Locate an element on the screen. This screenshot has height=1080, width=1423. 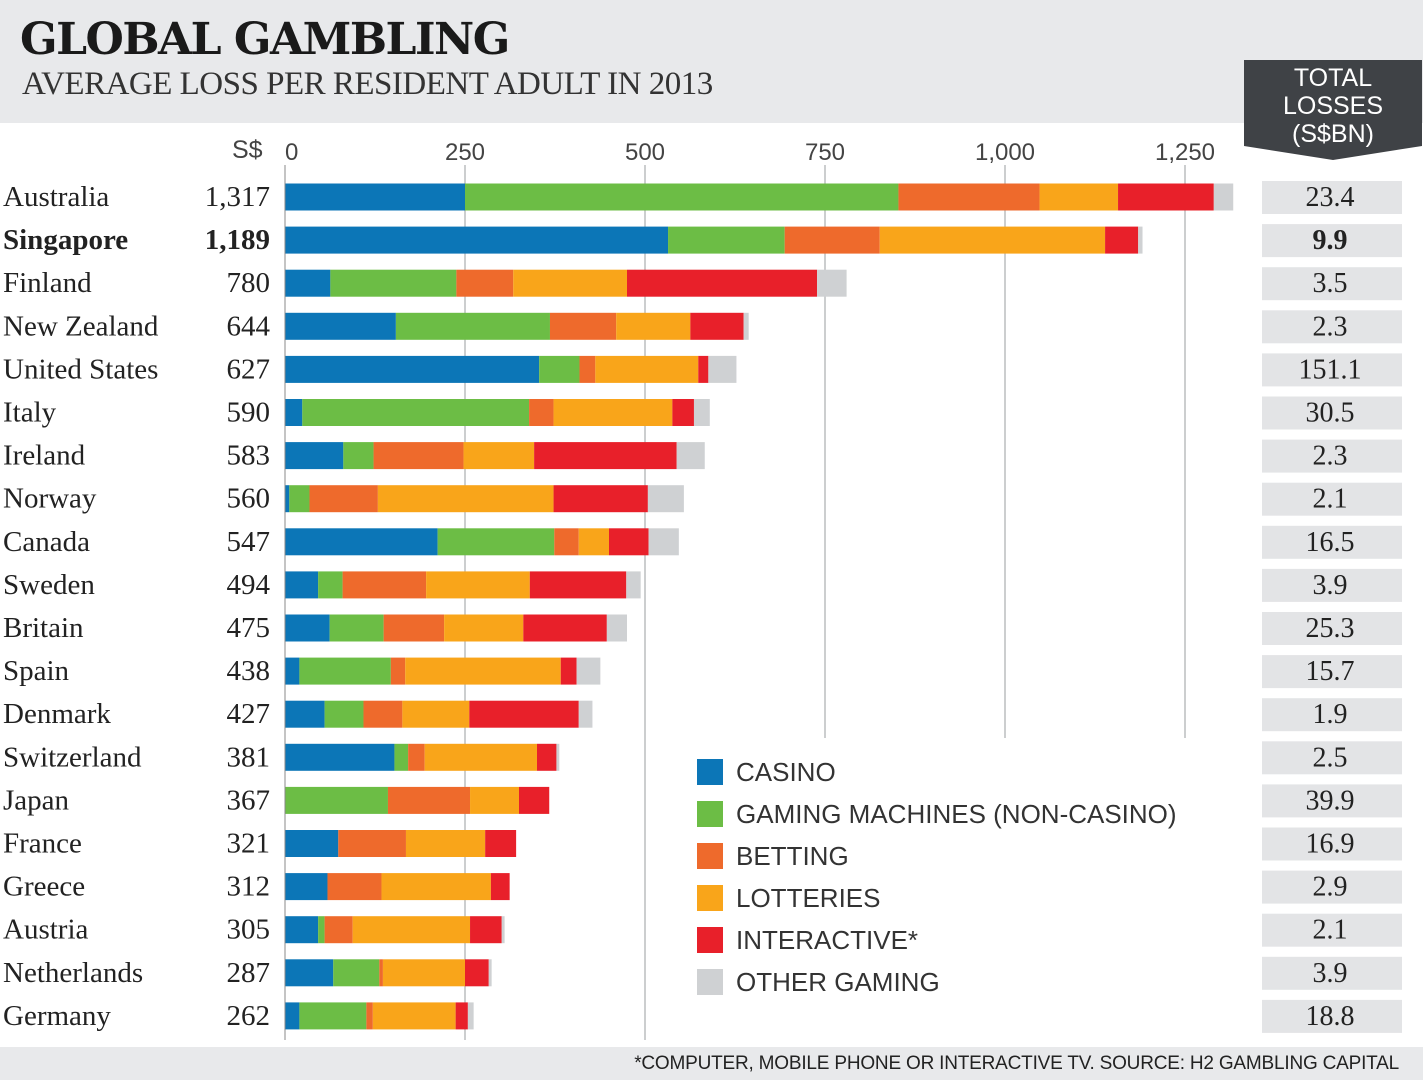
chart-title: GLOBAL GAMBLING is located at coordinates (265, 39).